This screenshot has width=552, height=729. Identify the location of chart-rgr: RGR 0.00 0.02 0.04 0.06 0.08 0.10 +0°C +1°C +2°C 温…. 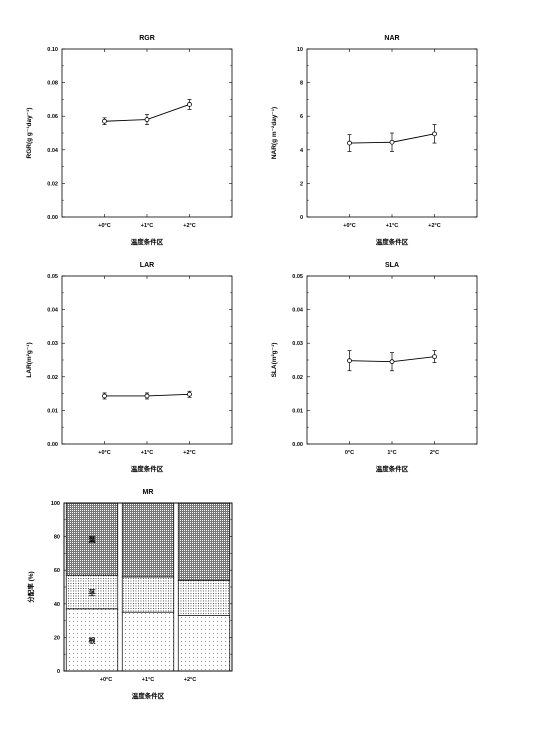
(129, 140).